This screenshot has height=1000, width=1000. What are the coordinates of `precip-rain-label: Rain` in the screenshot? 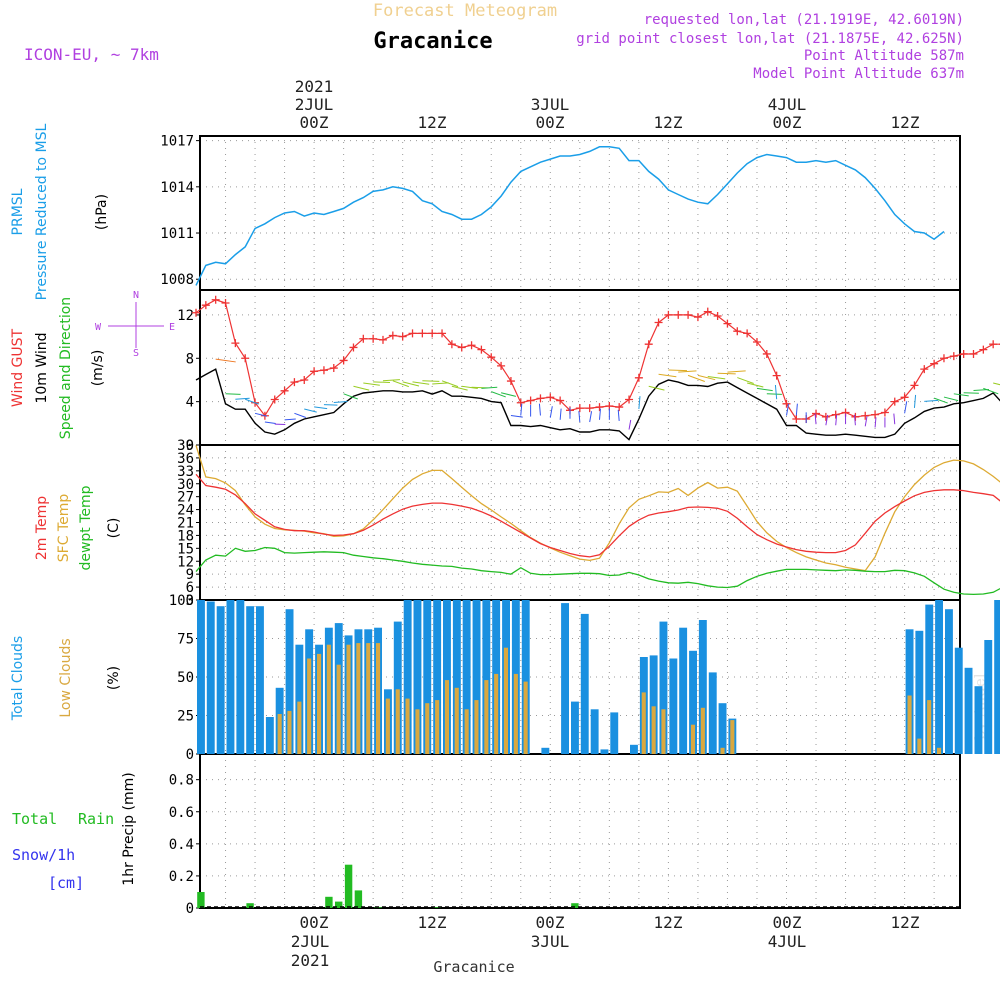 It's located at (96, 819).